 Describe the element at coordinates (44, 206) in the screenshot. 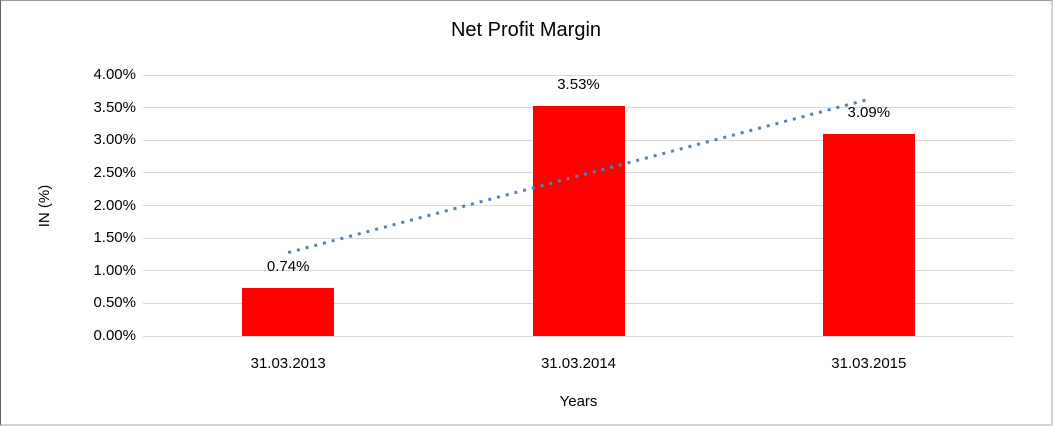

I see `y-axis-title: IN (%)` at that location.